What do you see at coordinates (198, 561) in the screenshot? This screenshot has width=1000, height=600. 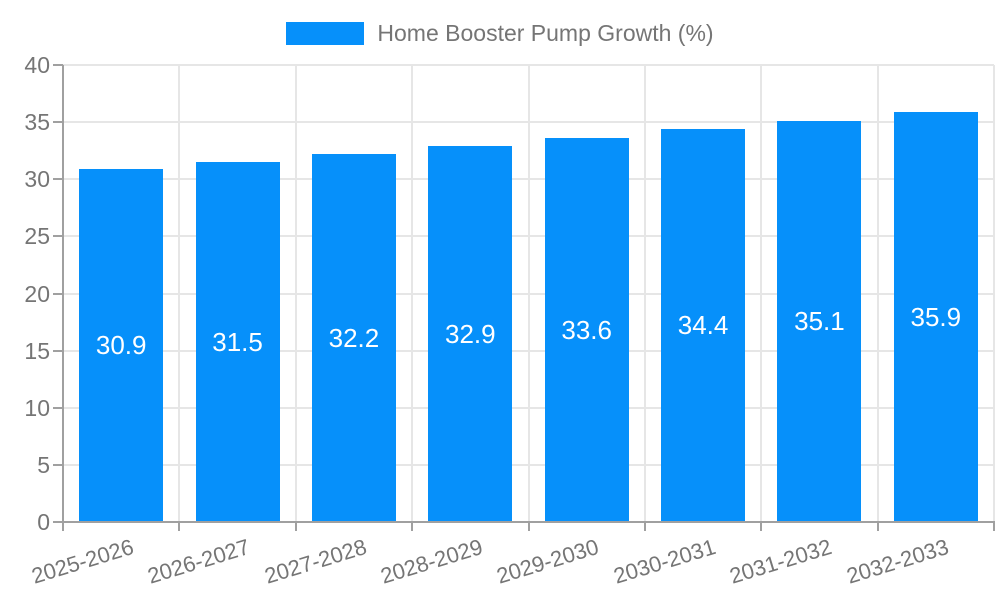 I see `x-tick-label: 2026-2027` at bounding box center [198, 561].